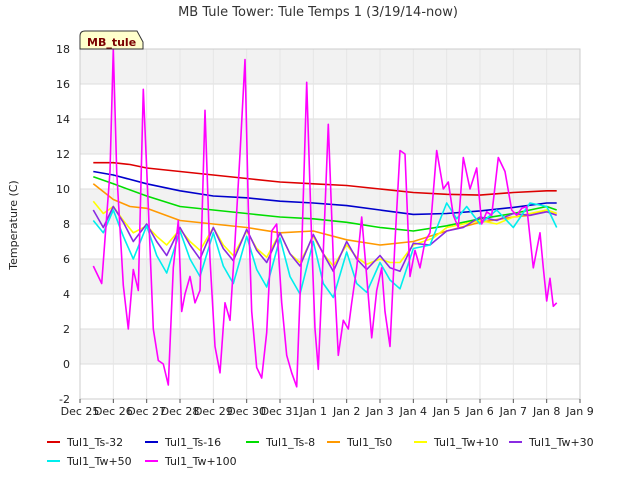 This screenshot has height=480, width=640. Describe the element at coordinates (446, 411) in the screenshot. I see `x-tick-label: Jan 5` at that location.